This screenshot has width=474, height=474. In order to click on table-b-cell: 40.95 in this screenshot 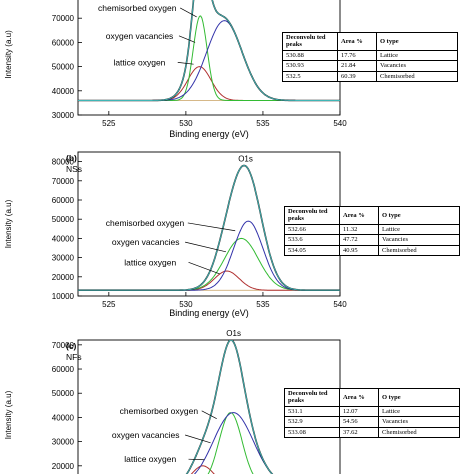, I will do `click(359, 250)`.